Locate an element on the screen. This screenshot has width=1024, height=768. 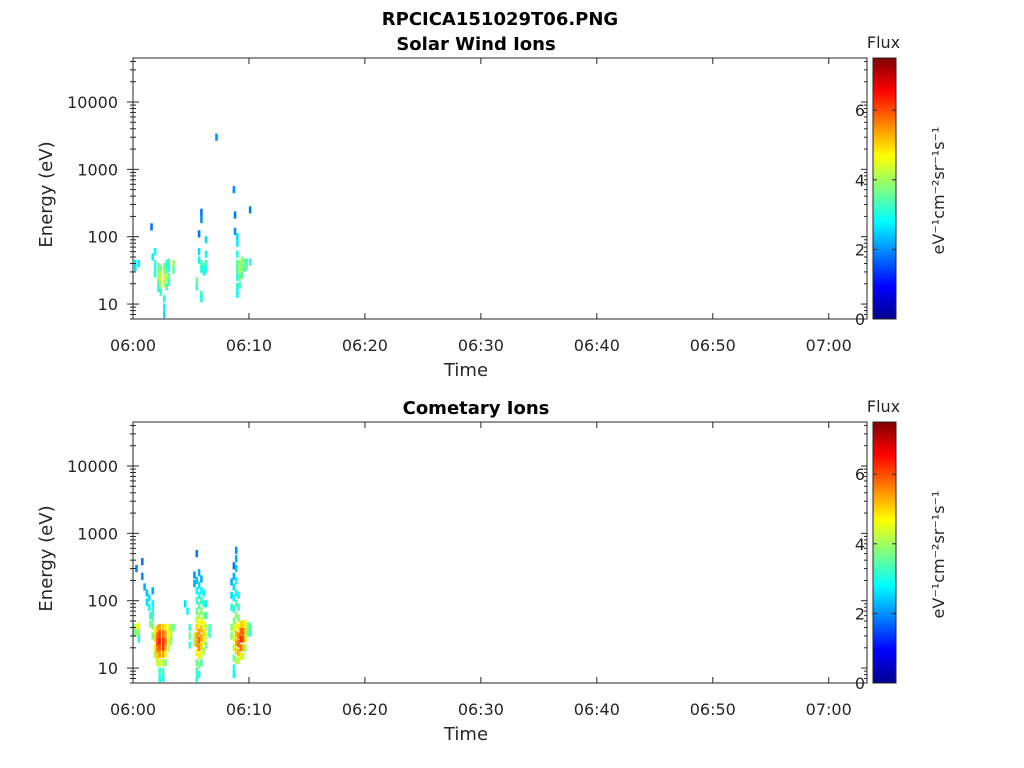
colorbar-gradient is located at coordinates (884, 188).